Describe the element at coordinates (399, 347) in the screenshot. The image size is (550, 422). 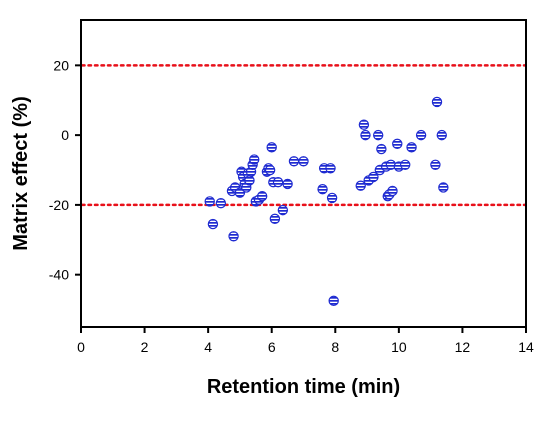
I see `x-tick-label: 10` at that location.